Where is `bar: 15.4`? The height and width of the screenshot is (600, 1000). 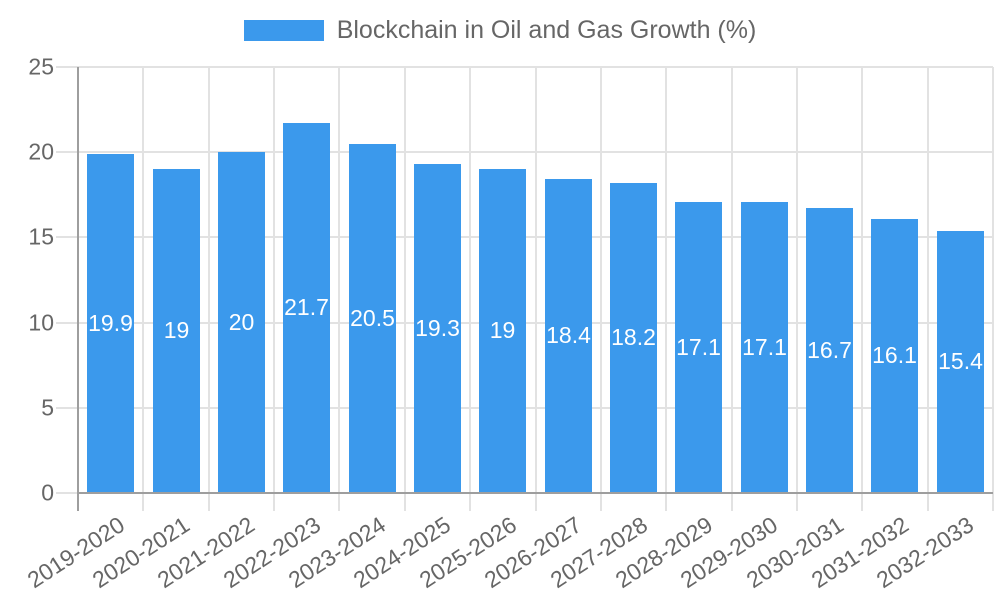 bar: 15.4 is located at coordinates (960, 361).